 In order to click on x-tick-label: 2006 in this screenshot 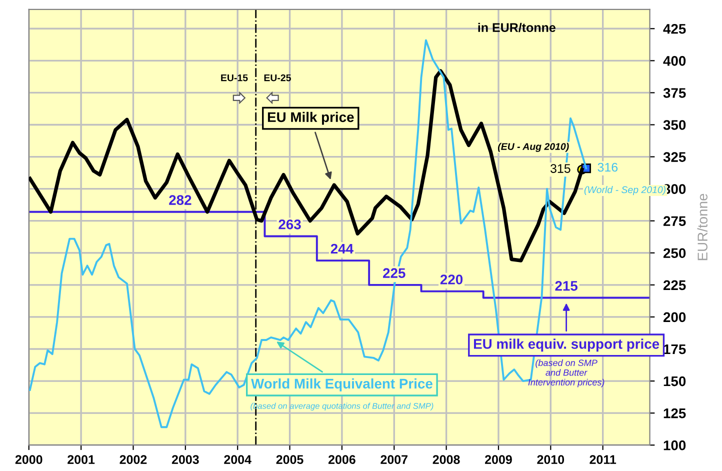, I will do `click(342, 459)`.